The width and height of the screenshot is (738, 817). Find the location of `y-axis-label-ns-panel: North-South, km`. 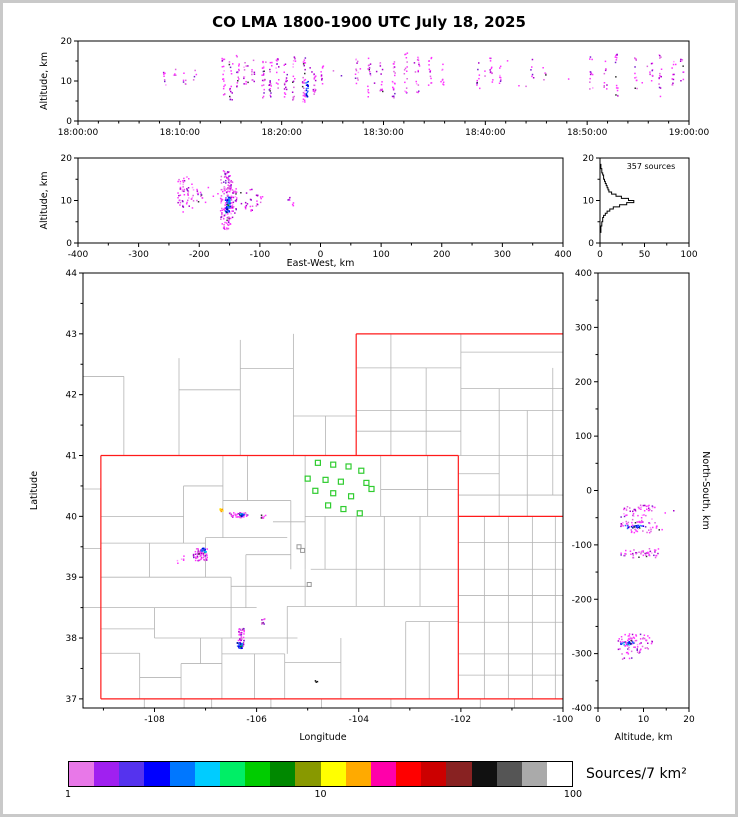

y-axis-label-ns-panel: North-South, km is located at coordinates (705, 490).